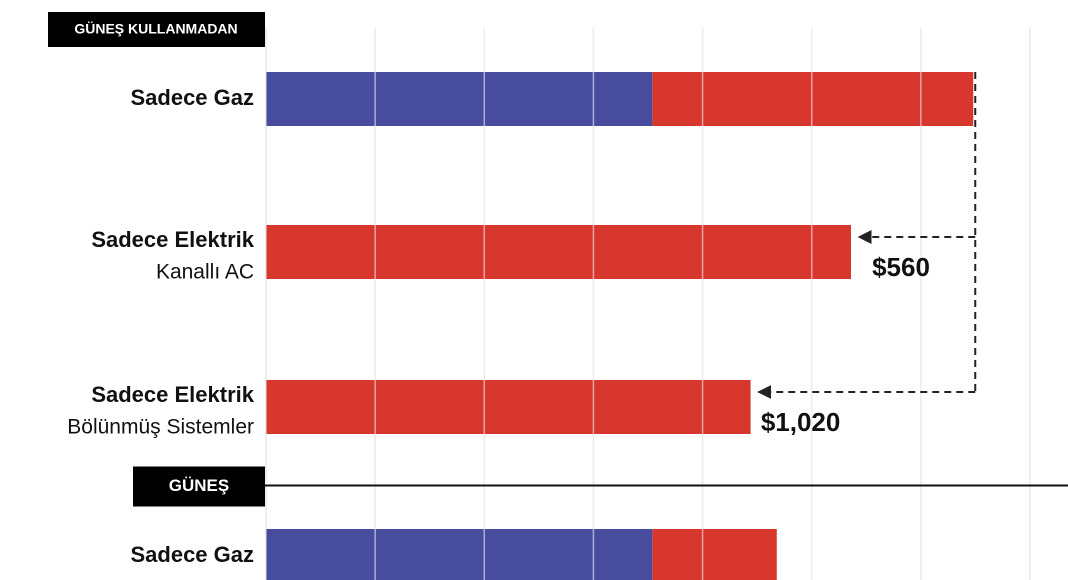 The image size is (1068, 580). What do you see at coordinates (901, 267) in the screenshot?
I see `difference-label: $560` at bounding box center [901, 267].